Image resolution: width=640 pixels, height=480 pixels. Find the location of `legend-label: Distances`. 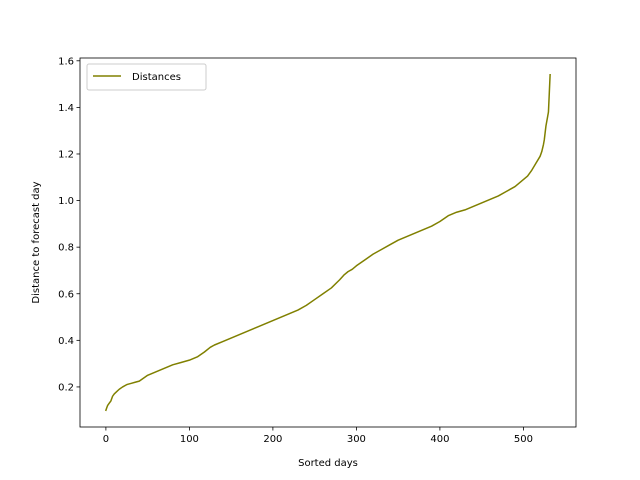

legend-label: Distances is located at coordinates (156, 77).